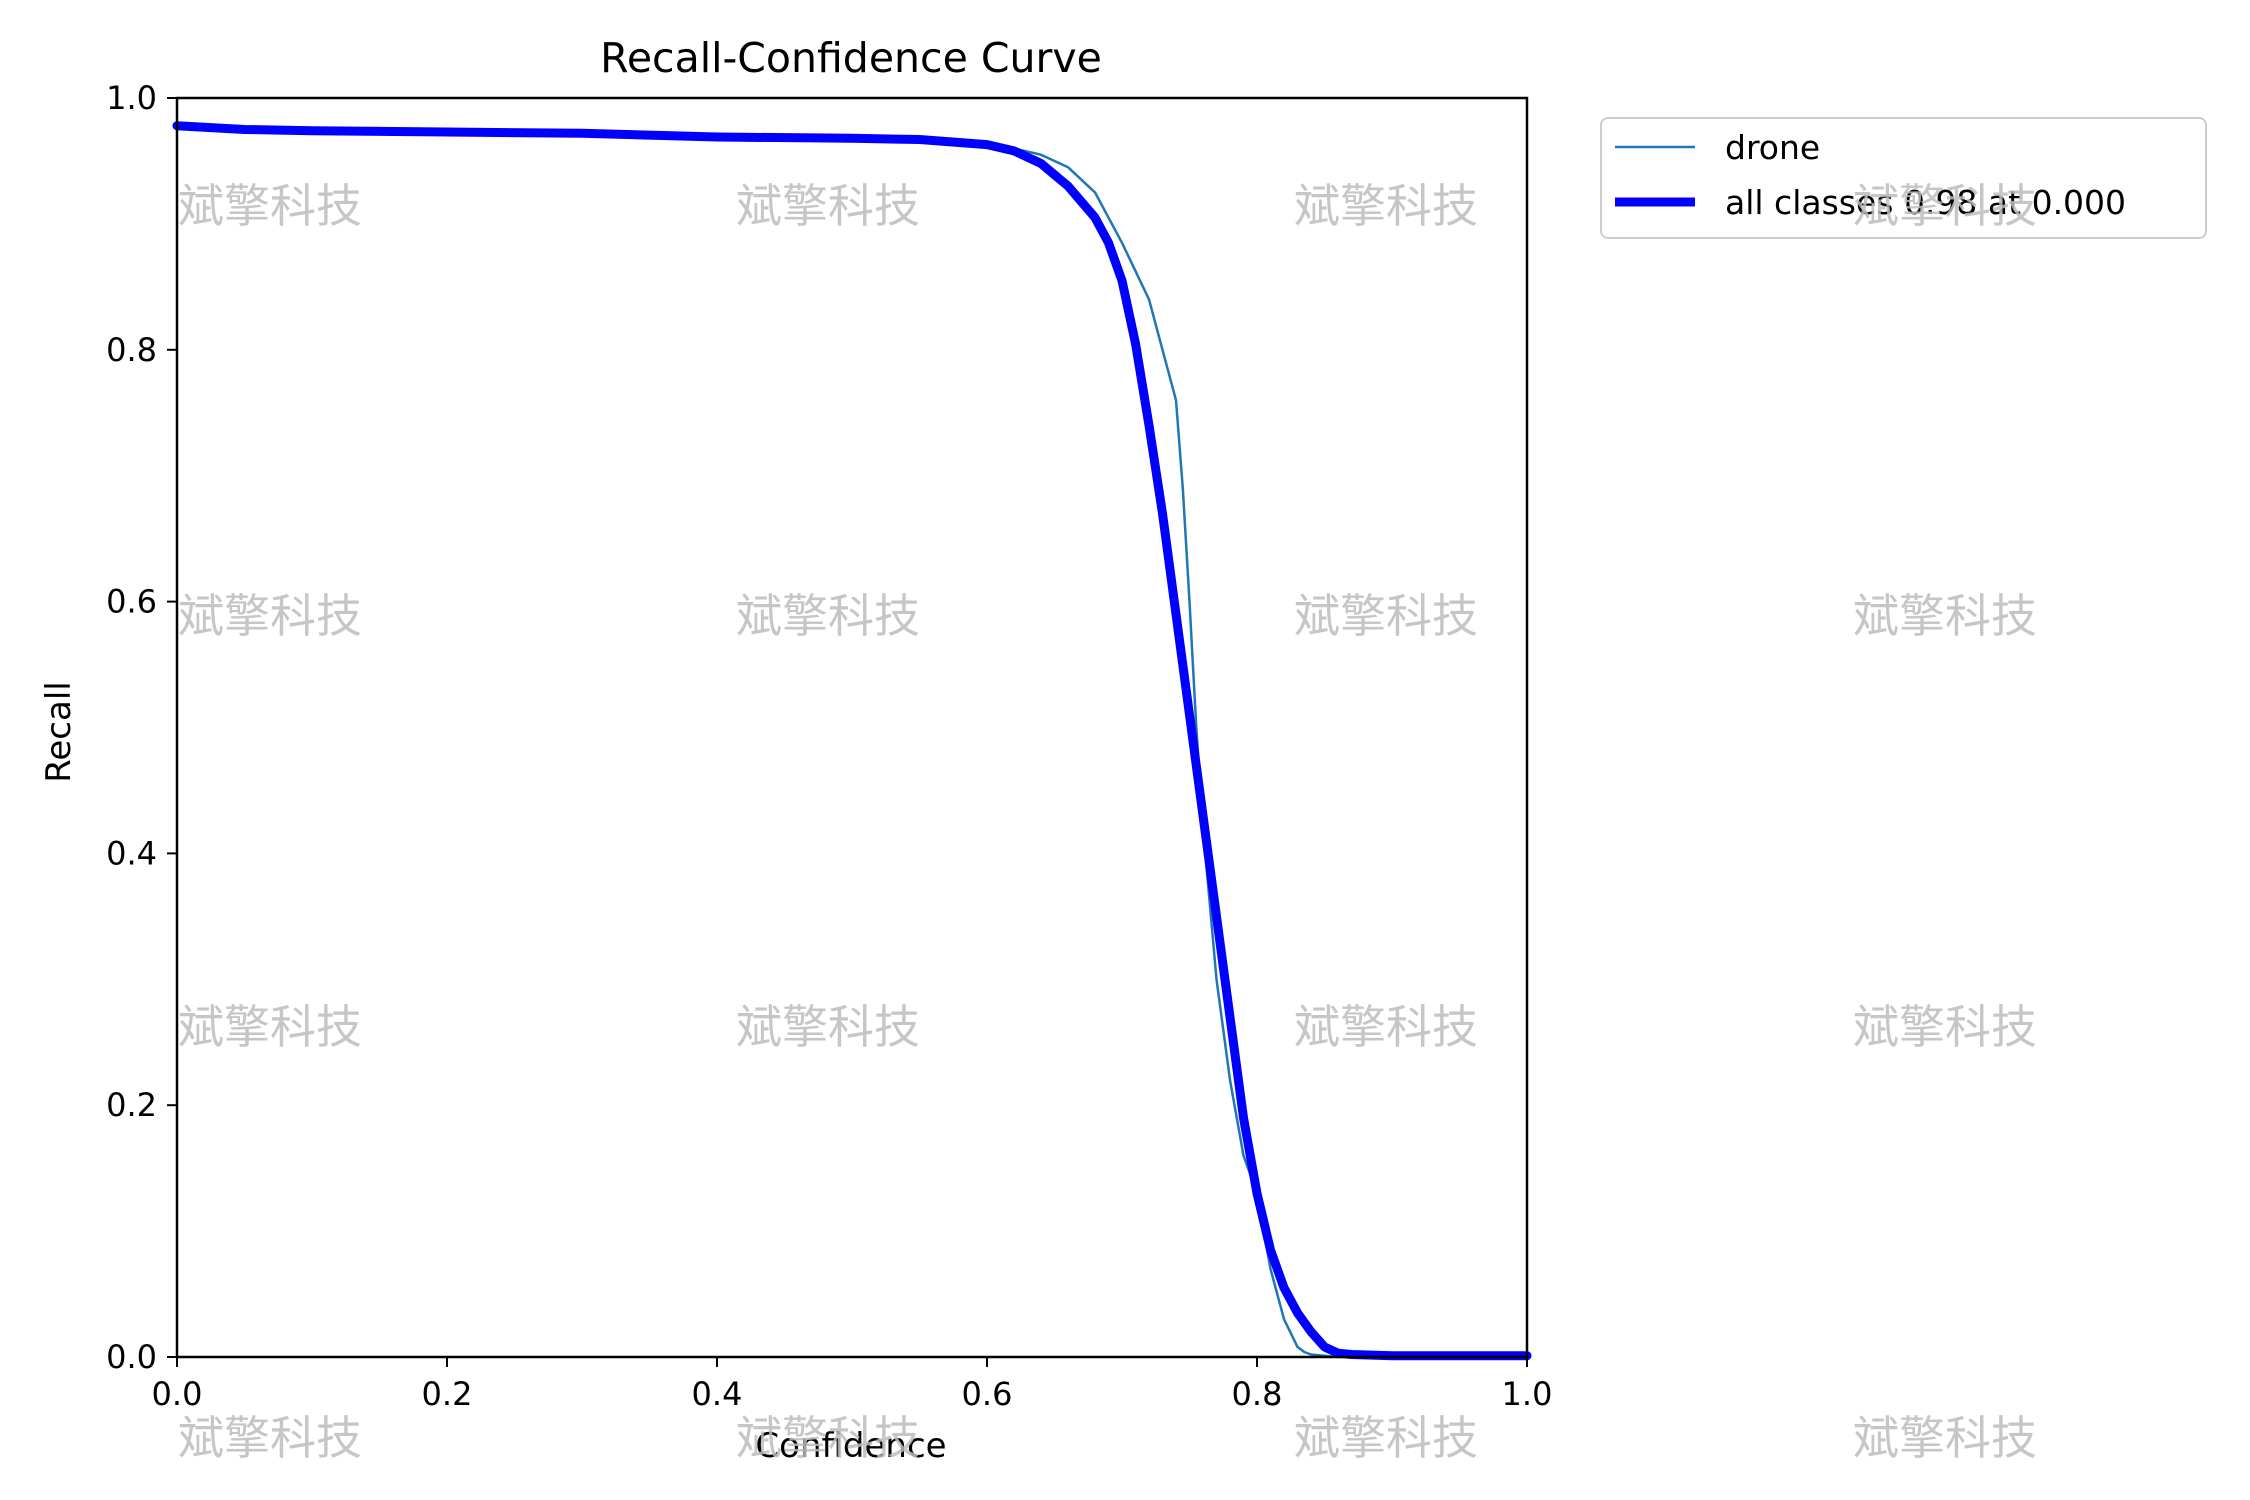 The height and width of the screenshot is (1500, 2250). I want to click on y-tick-label: 0.8, so click(131, 350).